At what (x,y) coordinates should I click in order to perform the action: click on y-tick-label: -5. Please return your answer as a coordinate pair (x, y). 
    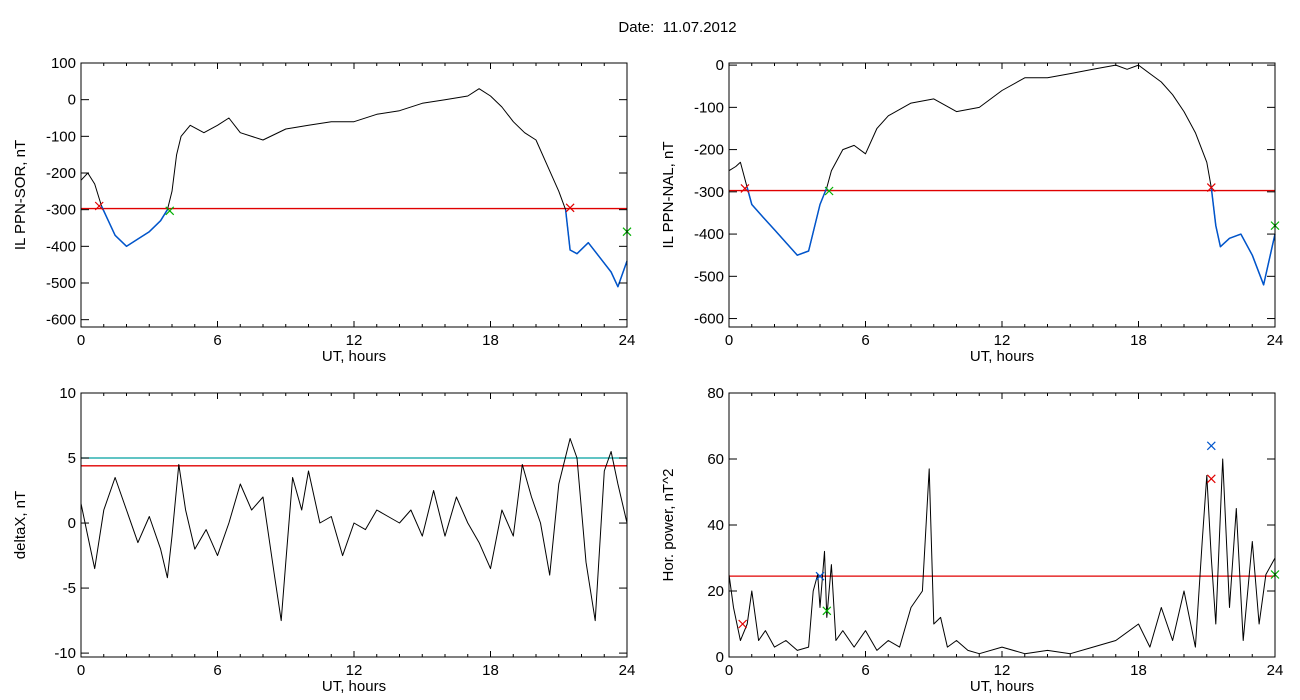
    Looking at the image, I should click on (69, 588).